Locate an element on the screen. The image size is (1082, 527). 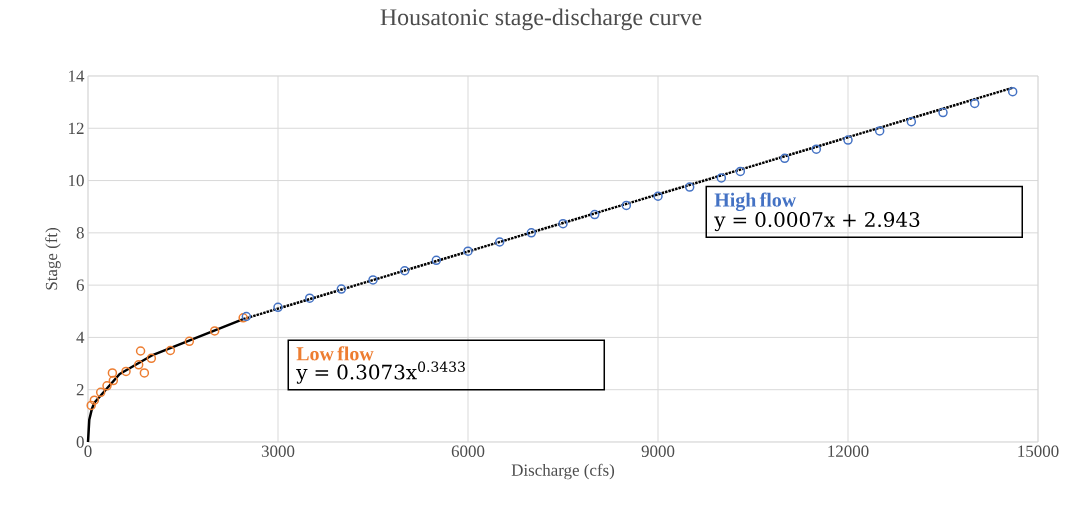
x-tick-label: 3000 is located at coordinates (278, 451).